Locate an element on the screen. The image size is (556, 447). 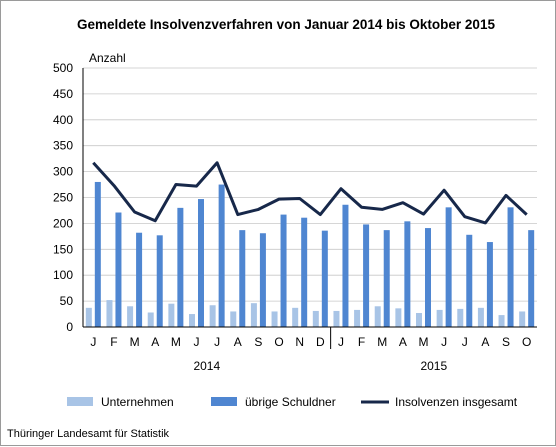
y-tick-label: 250 is located at coordinates (63, 198).